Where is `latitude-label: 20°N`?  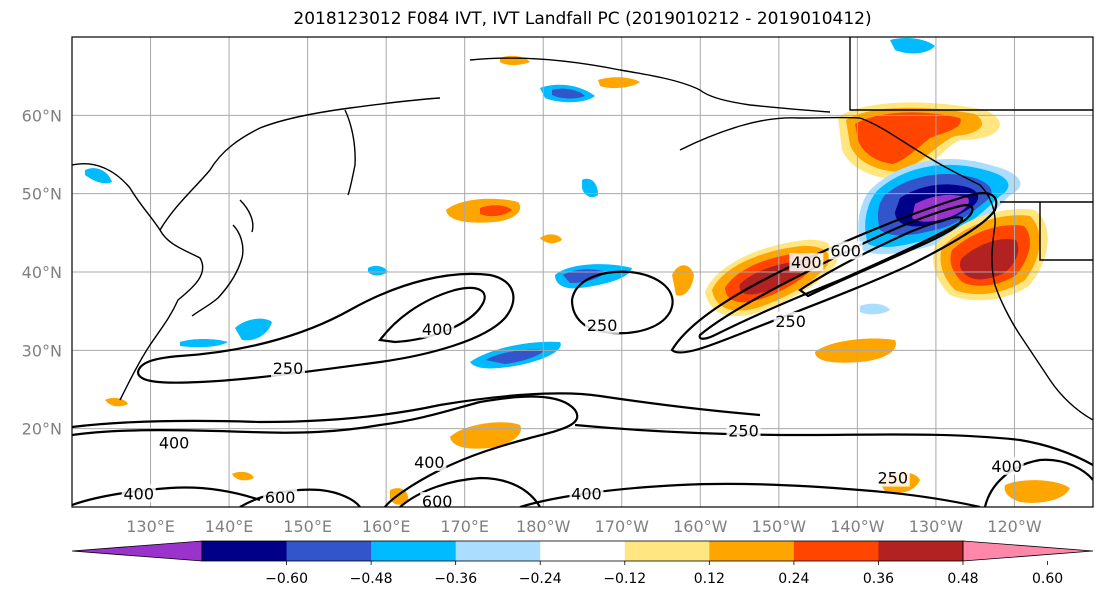 latitude-label: 20°N is located at coordinates (42, 429).